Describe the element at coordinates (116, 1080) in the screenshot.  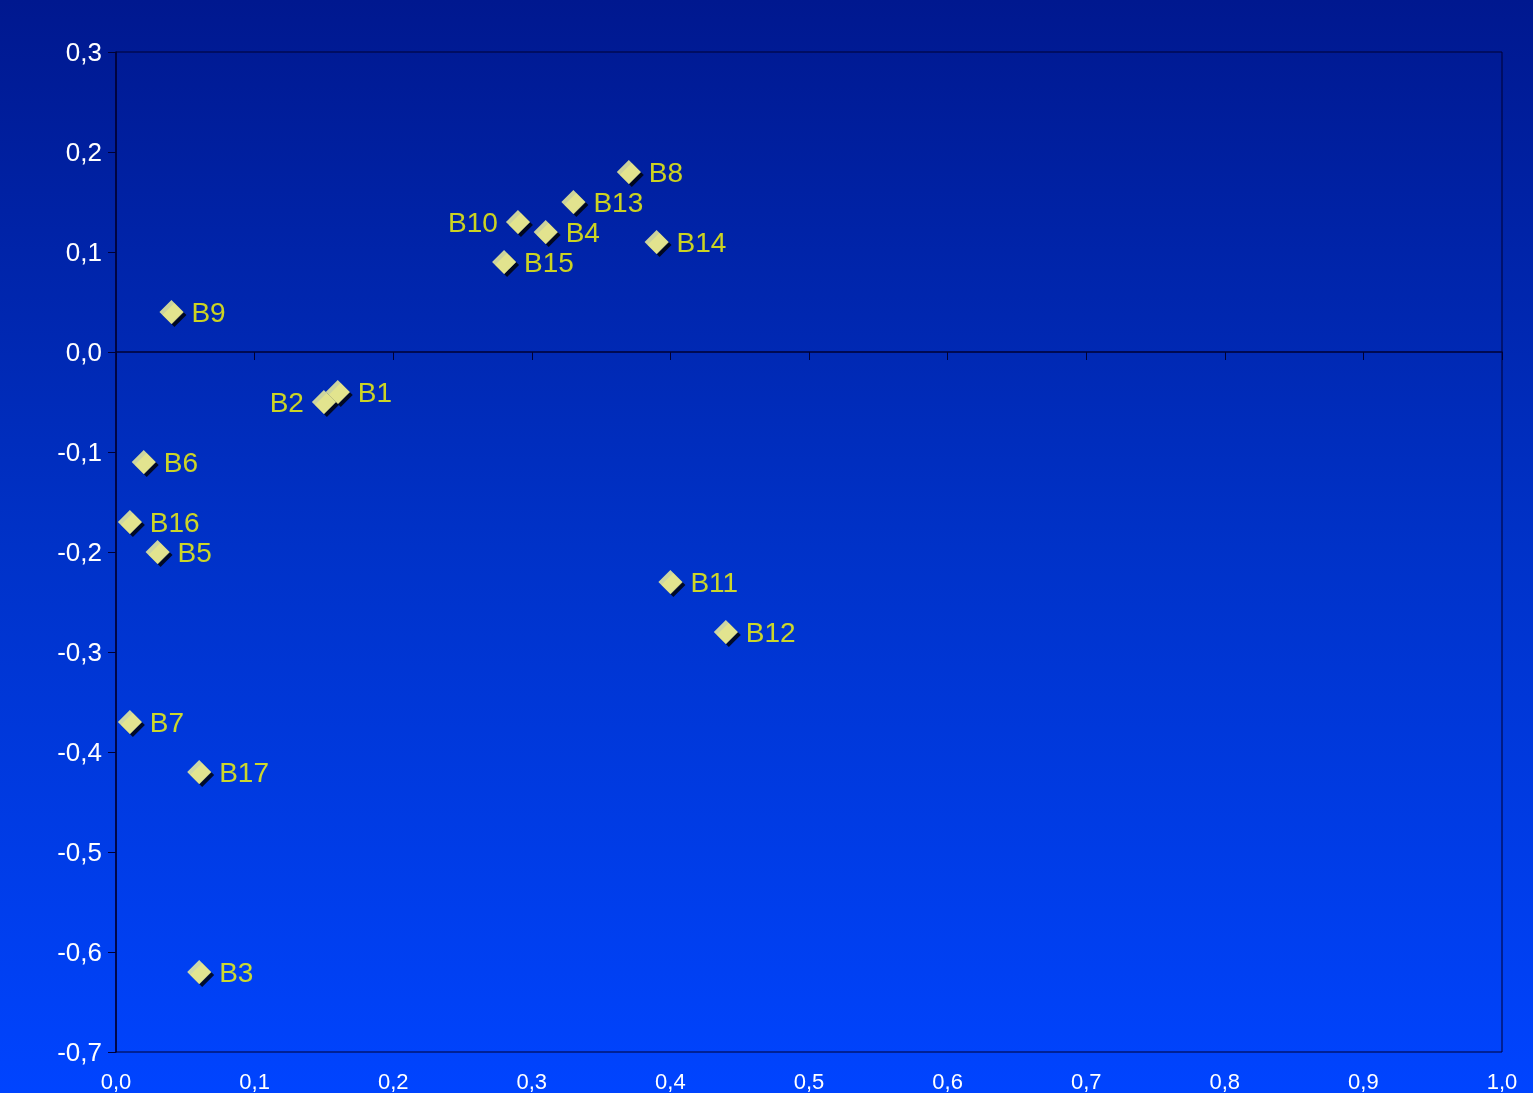
I see `x-tick-label: 0,0` at that location.